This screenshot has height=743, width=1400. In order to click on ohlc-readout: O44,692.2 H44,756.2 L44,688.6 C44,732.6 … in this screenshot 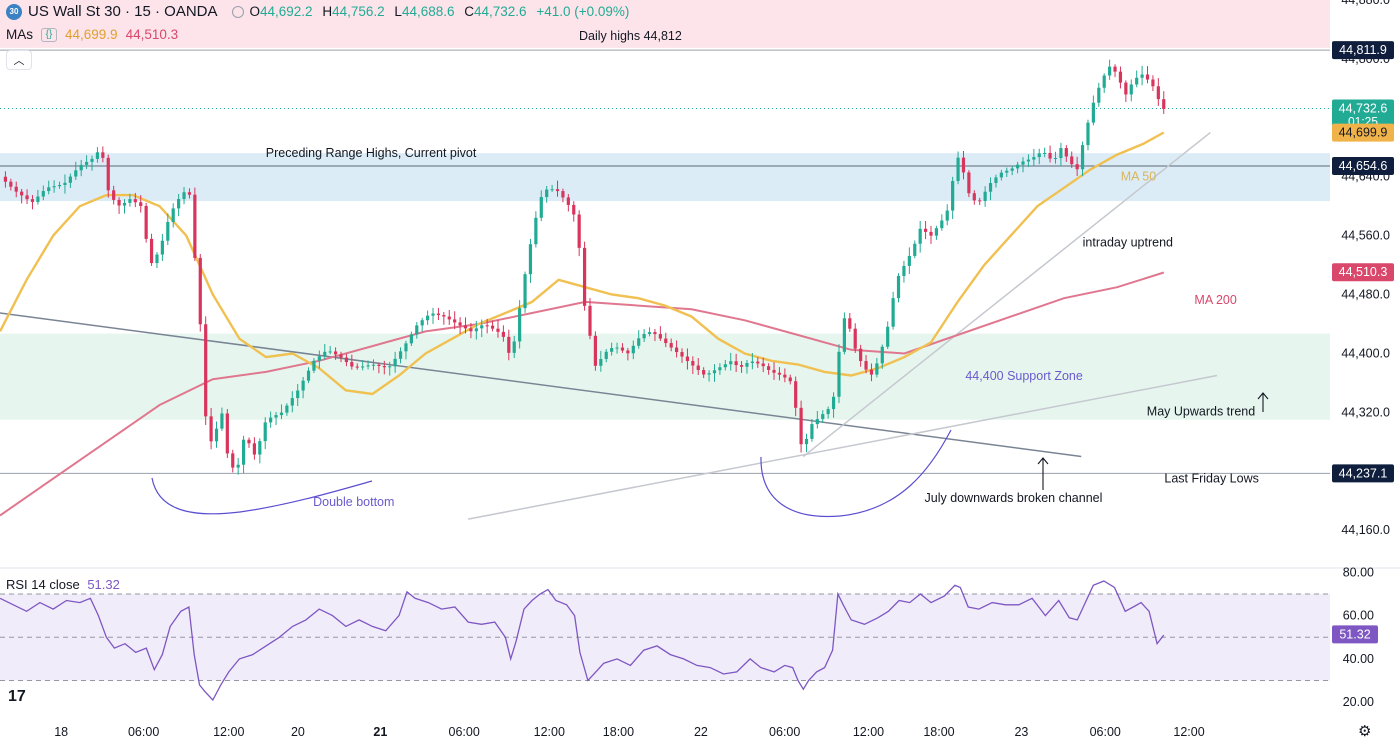, I will do `click(440, 11)`.